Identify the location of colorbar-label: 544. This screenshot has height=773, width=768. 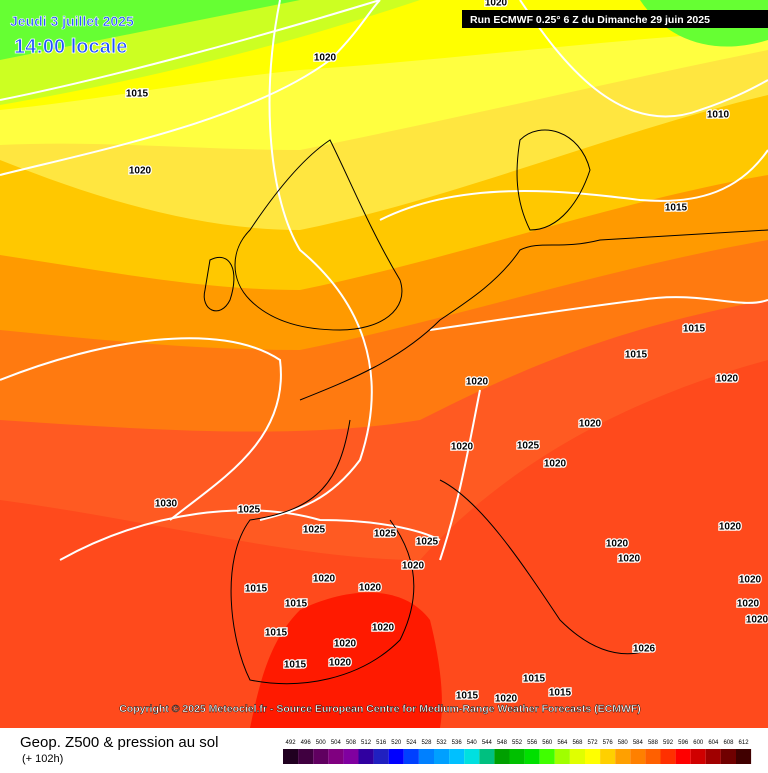
(487, 743).